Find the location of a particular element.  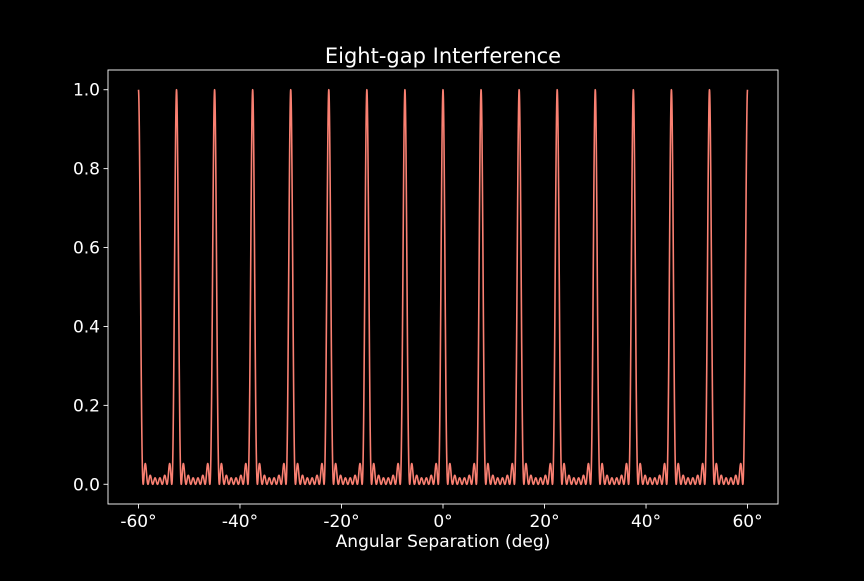

y-tick-label: 0.4 is located at coordinates (86, 327).